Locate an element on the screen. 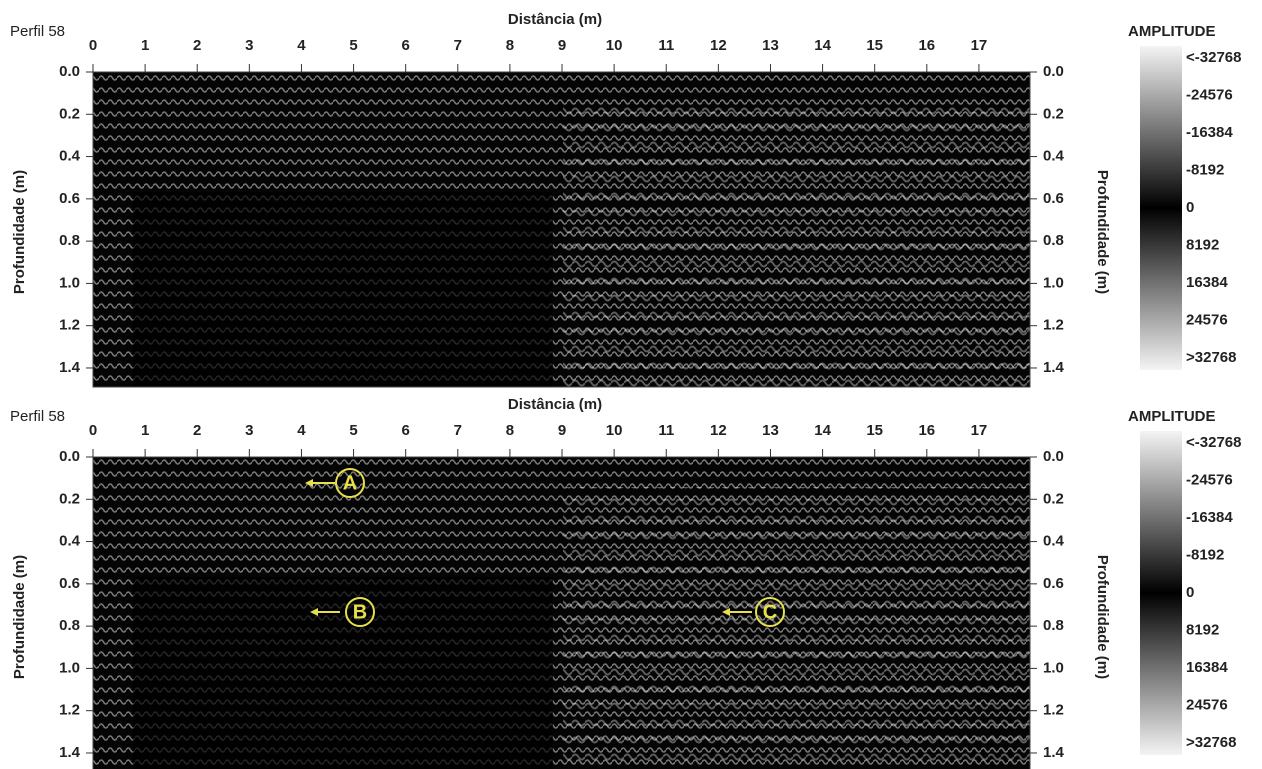 The image size is (1262, 769). x-tick-label: 7 is located at coordinates (458, 430).